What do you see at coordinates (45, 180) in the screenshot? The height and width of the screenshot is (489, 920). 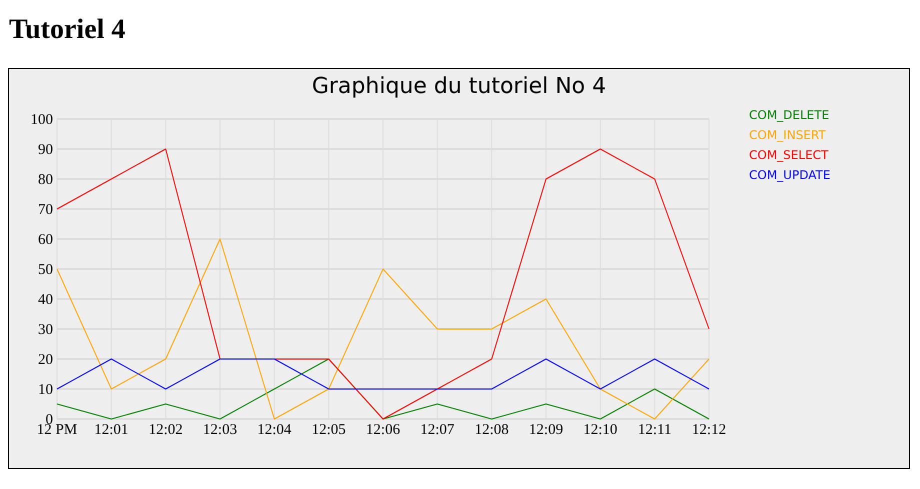 I see `y-tick-label: 80` at bounding box center [45, 180].